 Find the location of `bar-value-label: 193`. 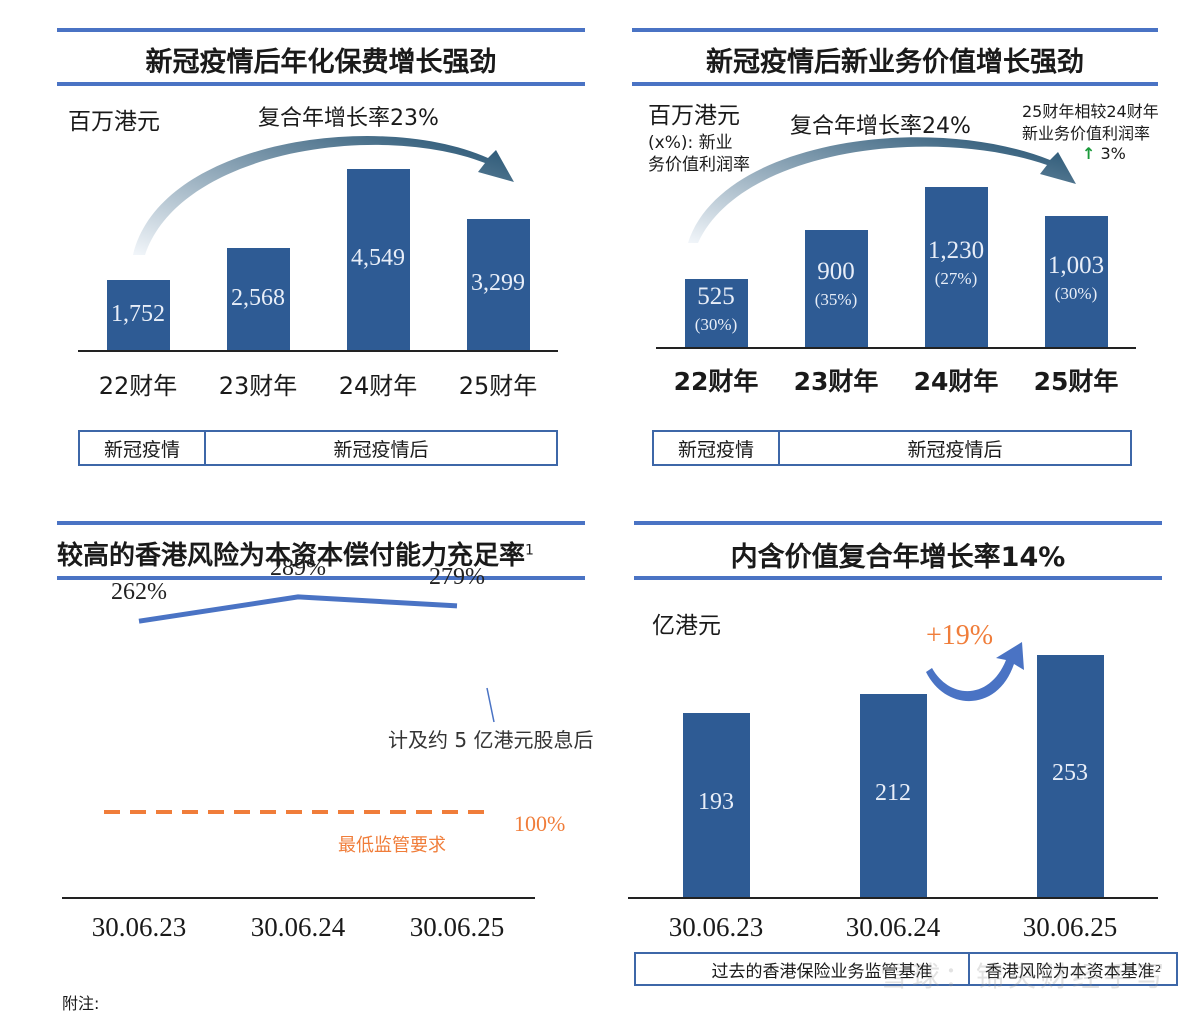

bar-value-label: 193 is located at coordinates (716, 801).